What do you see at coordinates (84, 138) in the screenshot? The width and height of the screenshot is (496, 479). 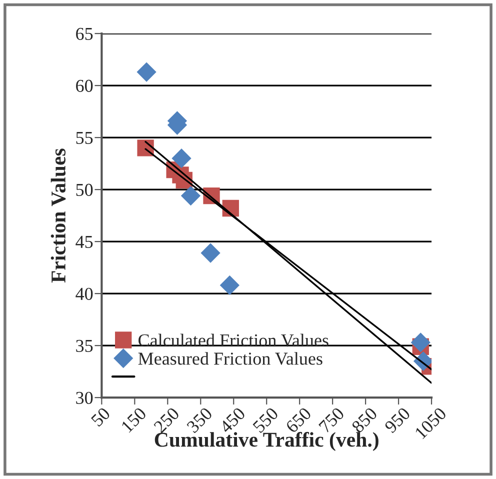 I see `y-tick-label: 55` at bounding box center [84, 138].